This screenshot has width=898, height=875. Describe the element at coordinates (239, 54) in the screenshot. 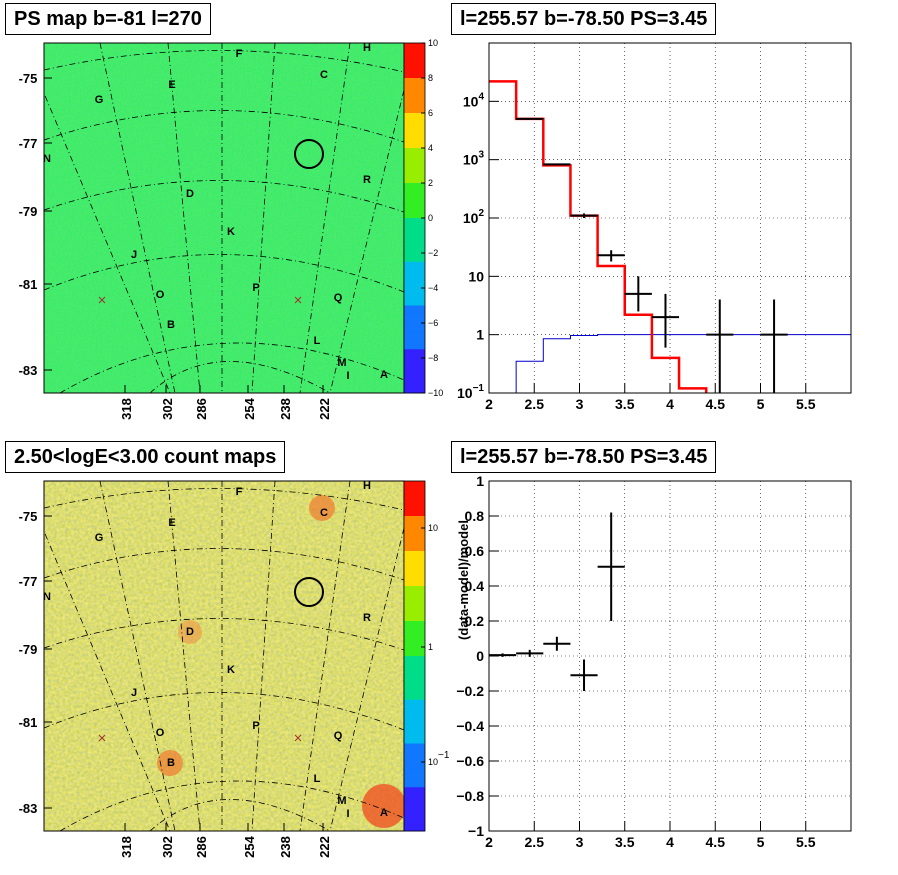

I see `source-label-f: F` at that location.